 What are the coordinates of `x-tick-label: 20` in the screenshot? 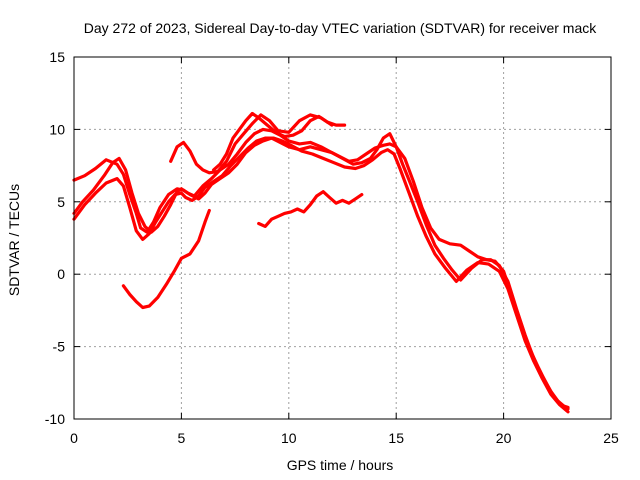 It's located at (504, 438).